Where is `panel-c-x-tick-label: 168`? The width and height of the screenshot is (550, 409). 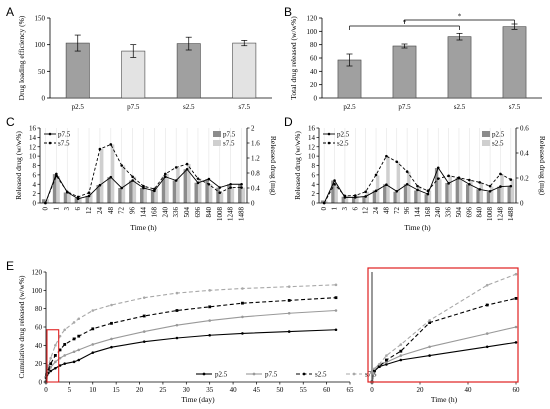
panel-c-x-tick-label: 168 is located at coordinates (154, 212).